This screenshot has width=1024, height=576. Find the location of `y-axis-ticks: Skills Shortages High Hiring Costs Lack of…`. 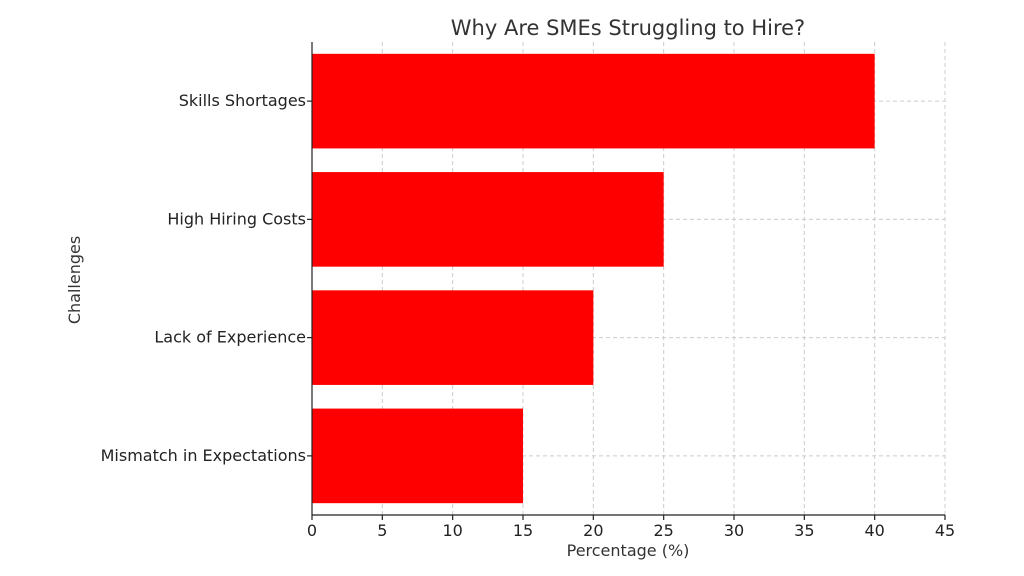

y-axis-ticks: Skills Shortages High Hiring Costs Lack of… is located at coordinates (206, 278).